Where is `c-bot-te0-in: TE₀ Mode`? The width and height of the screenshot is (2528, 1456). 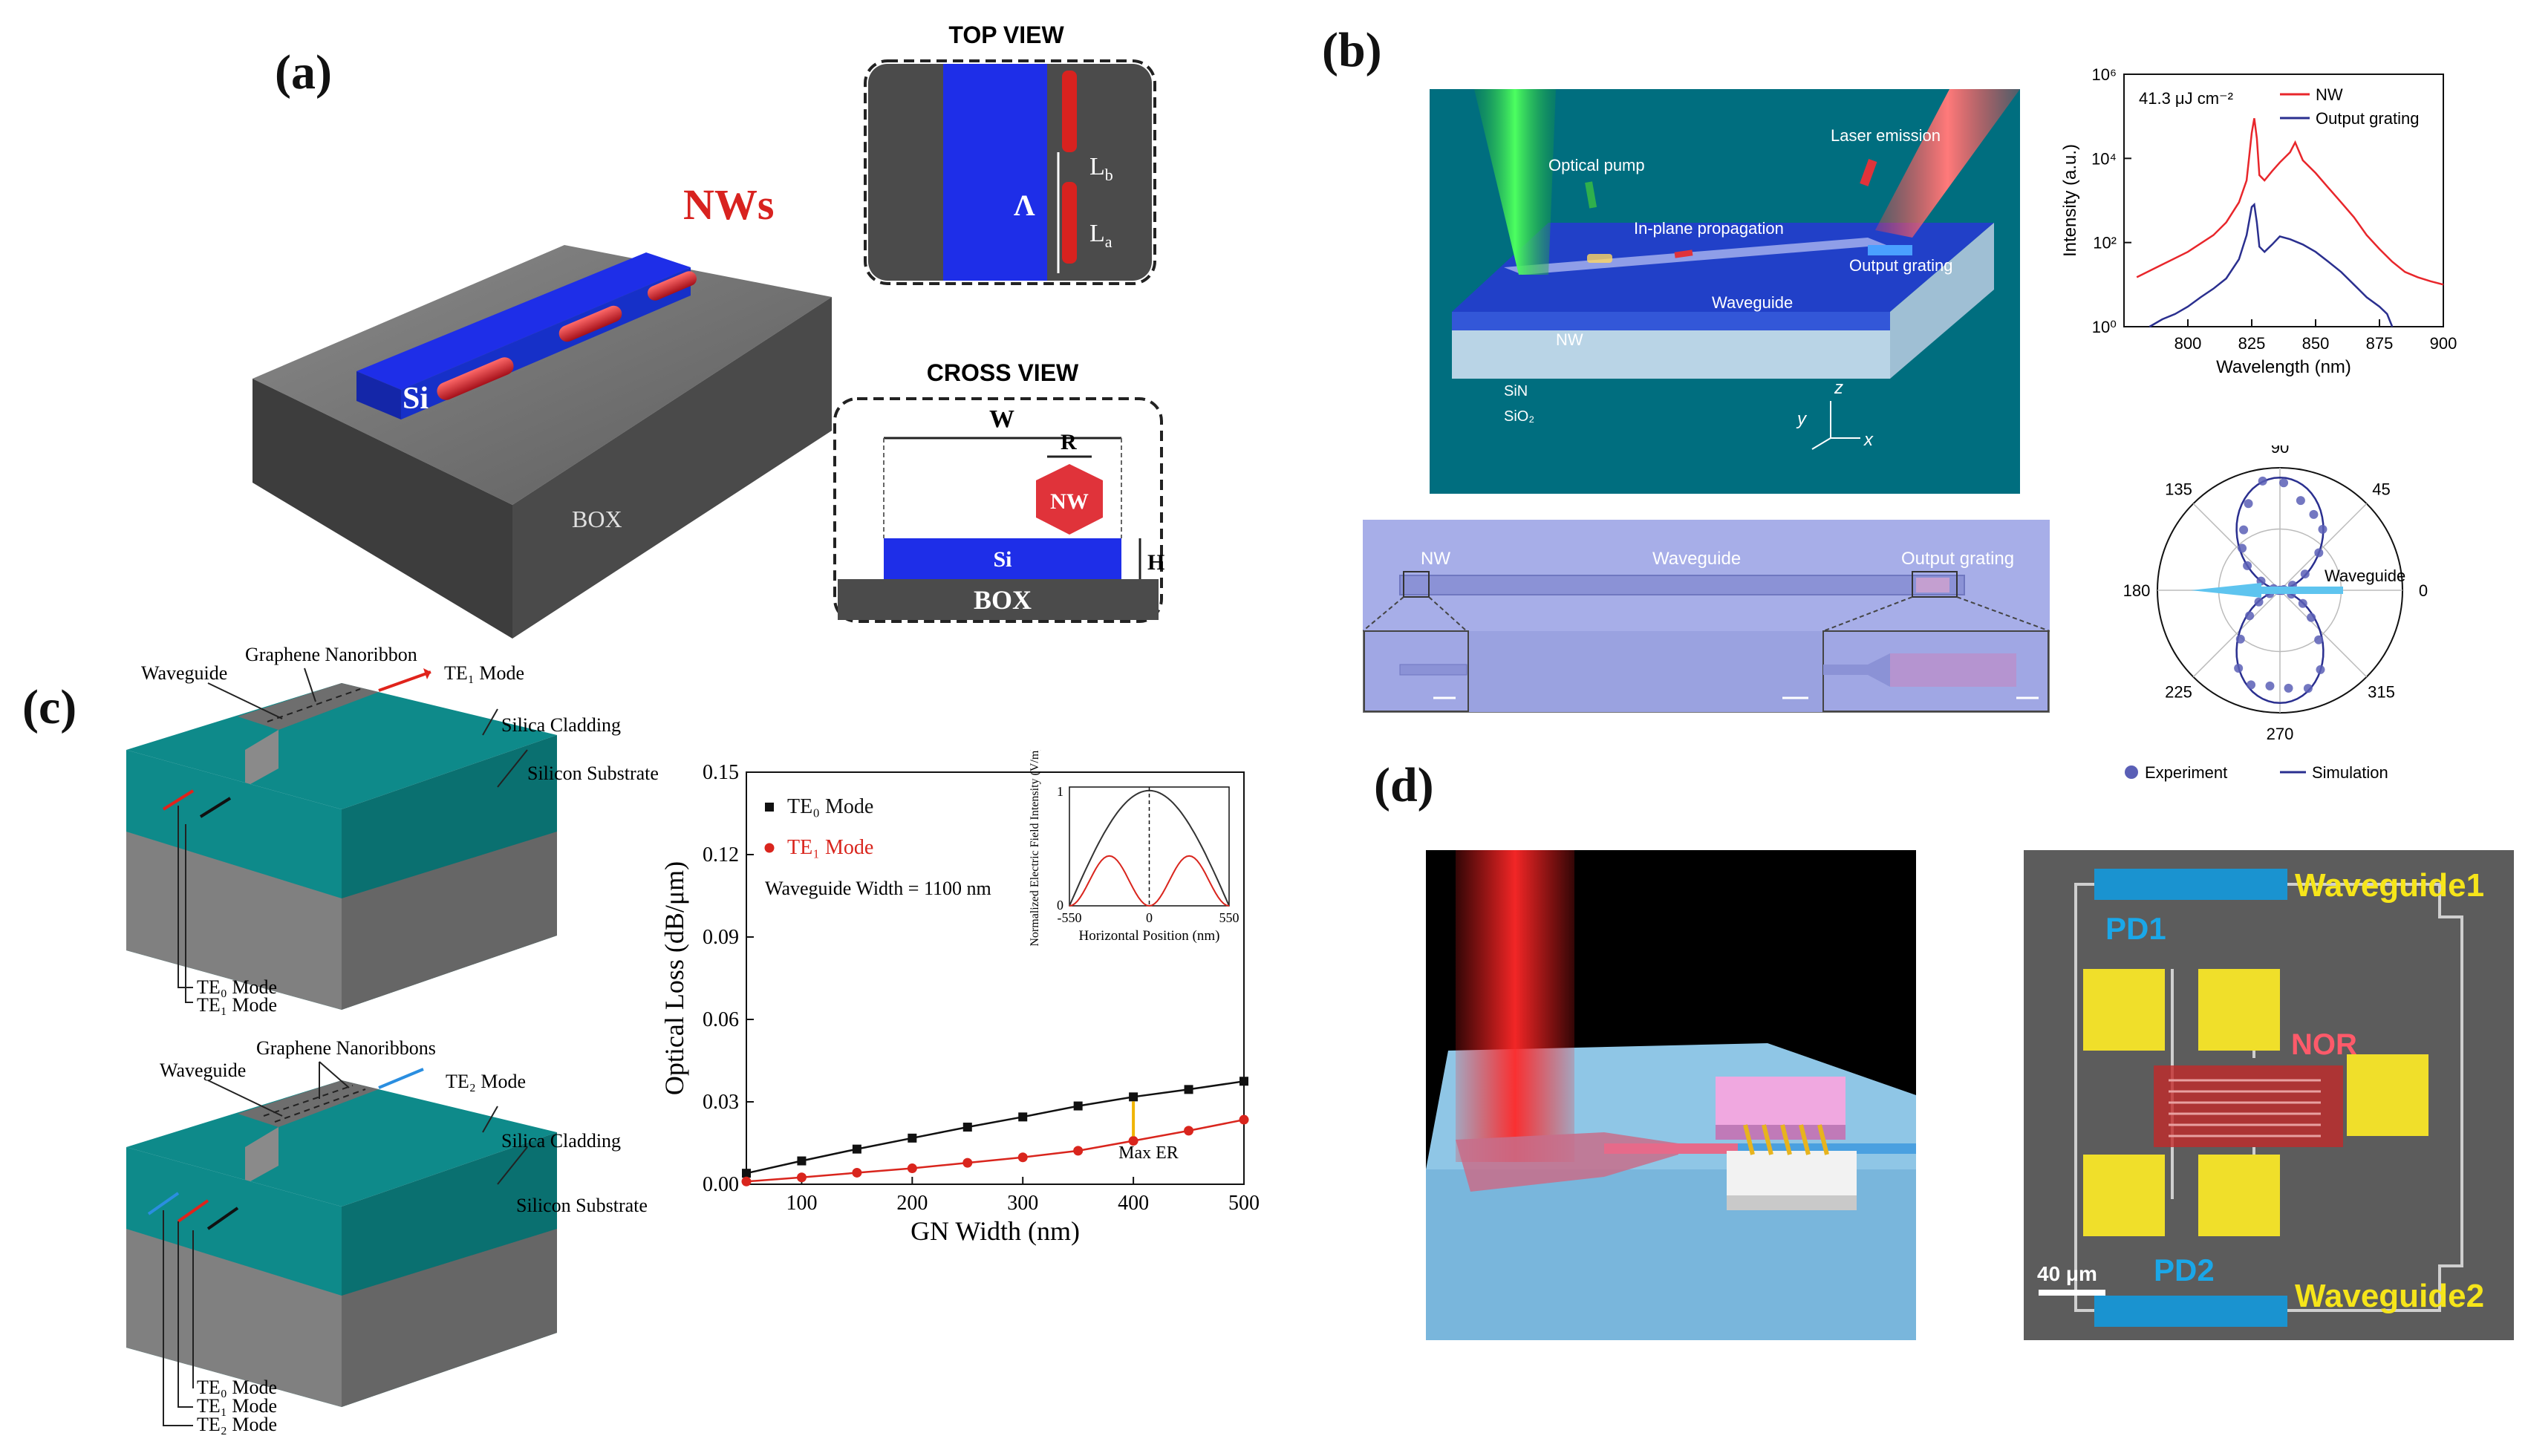
c-bot-te0-in: TE₀ Mode is located at coordinates (237, 1388).